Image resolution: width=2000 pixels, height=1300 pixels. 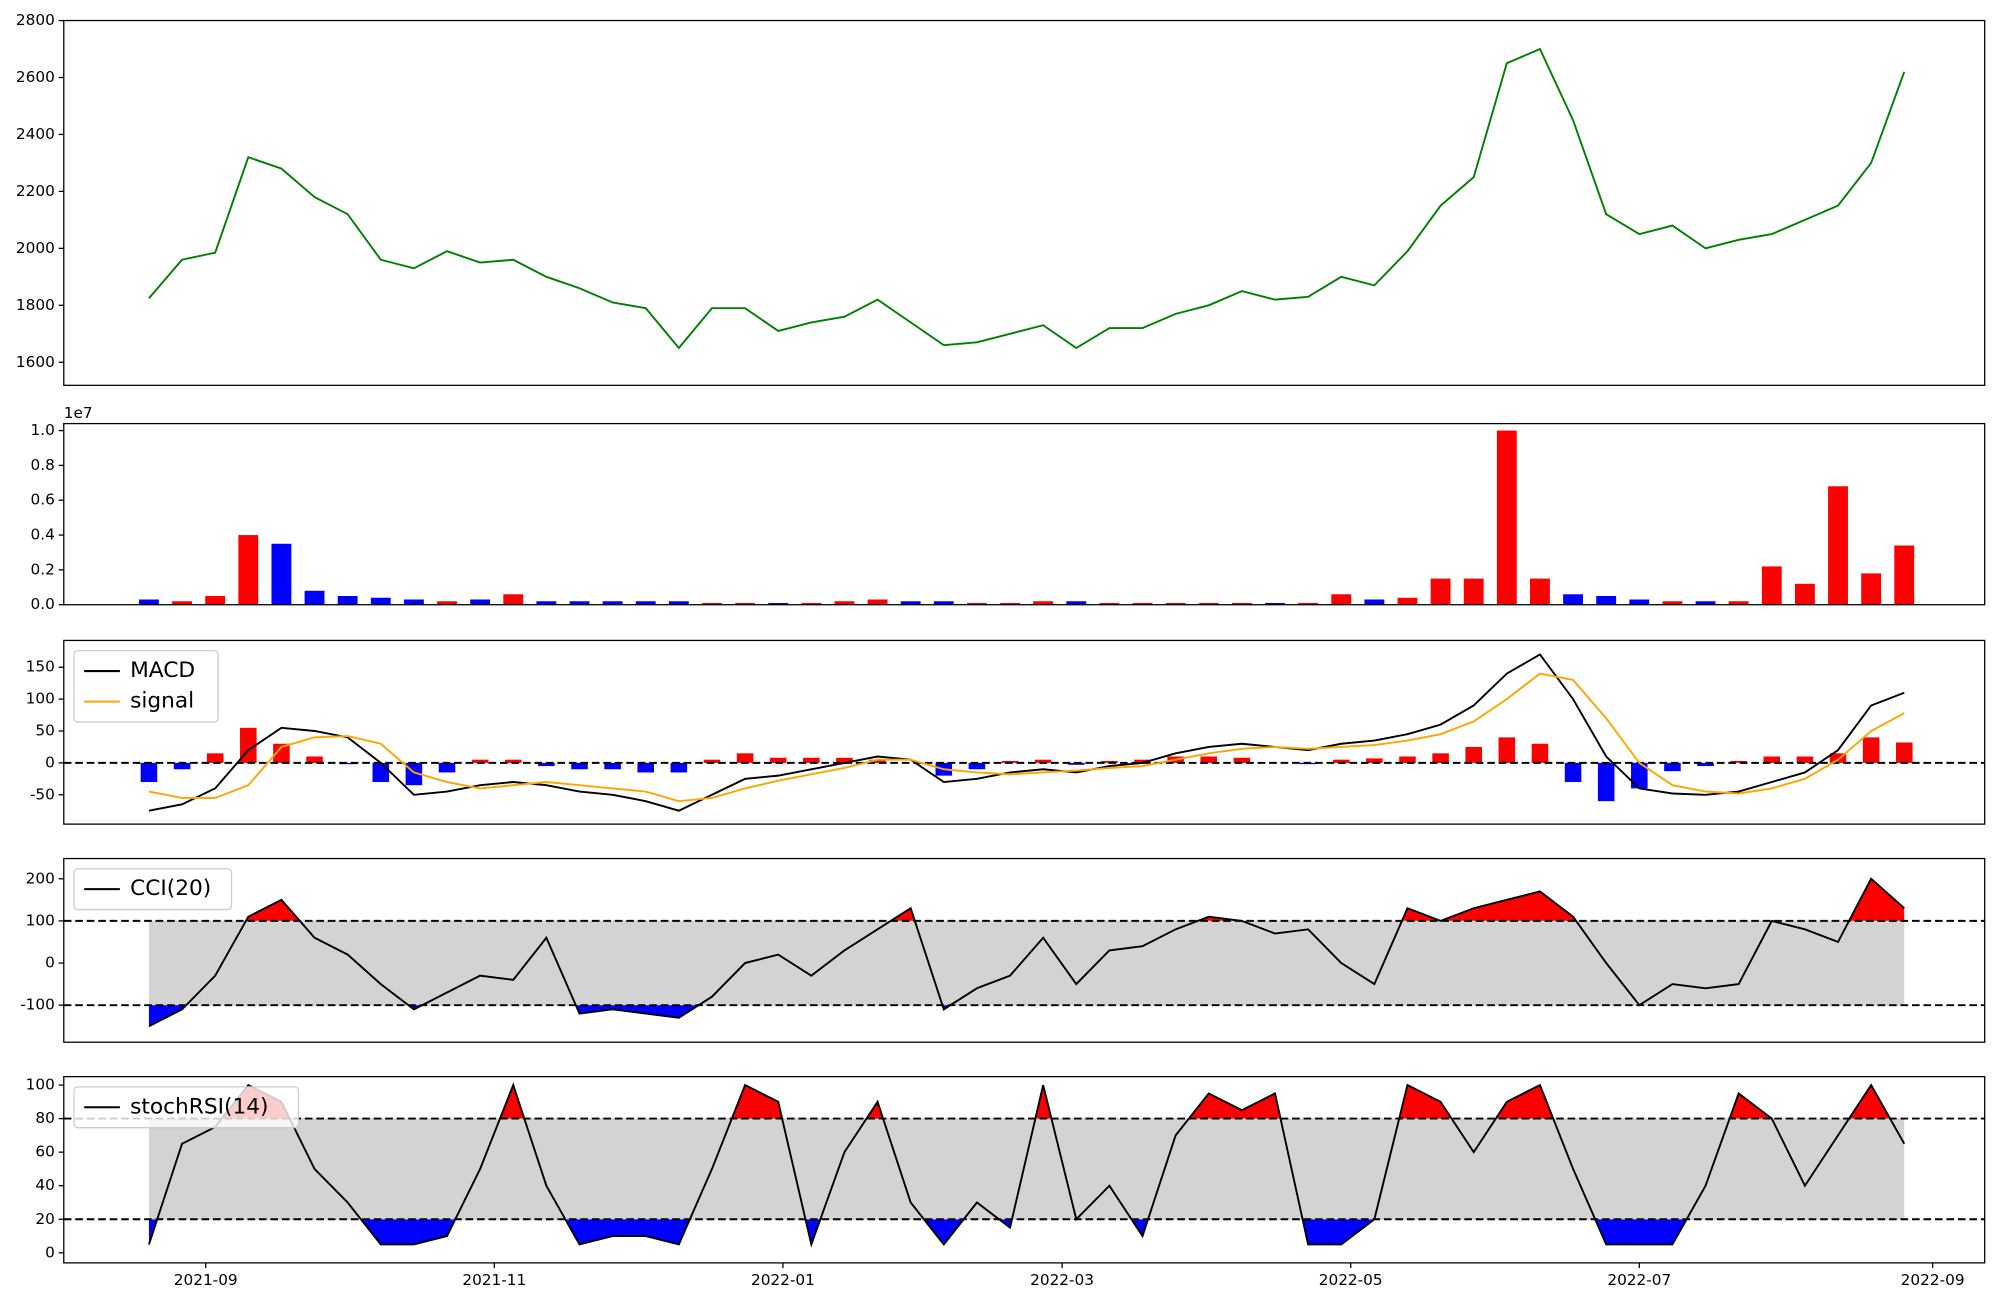 What do you see at coordinates (40, 667) in the screenshot?
I see `y-tick-label: 150` at bounding box center [40, 667].